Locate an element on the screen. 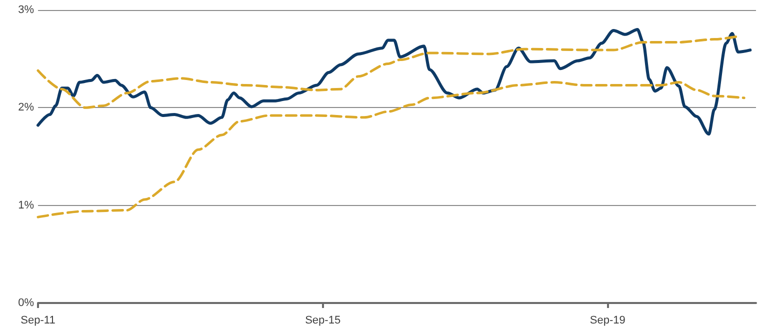 The image size is (770, 336). x-tick-label: Sep-15 is located at coordinates (323, 320).